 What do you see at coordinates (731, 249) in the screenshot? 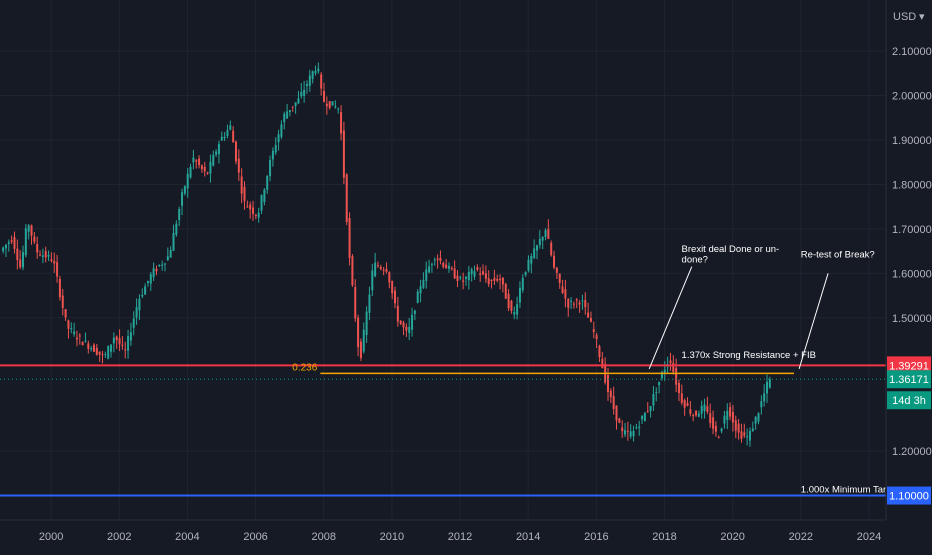
I see `annotation-text: Brexit deal Done or un-` at bounding box center [731, 249].